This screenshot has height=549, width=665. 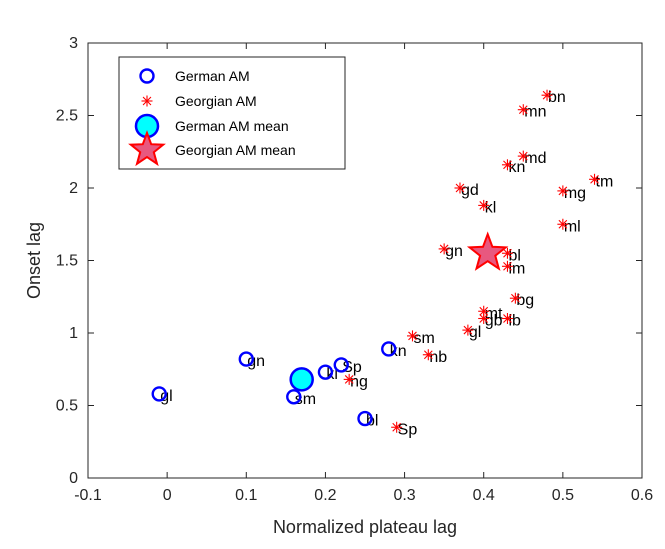 I want to click on point-label: lm, so click(x=516, y=268).